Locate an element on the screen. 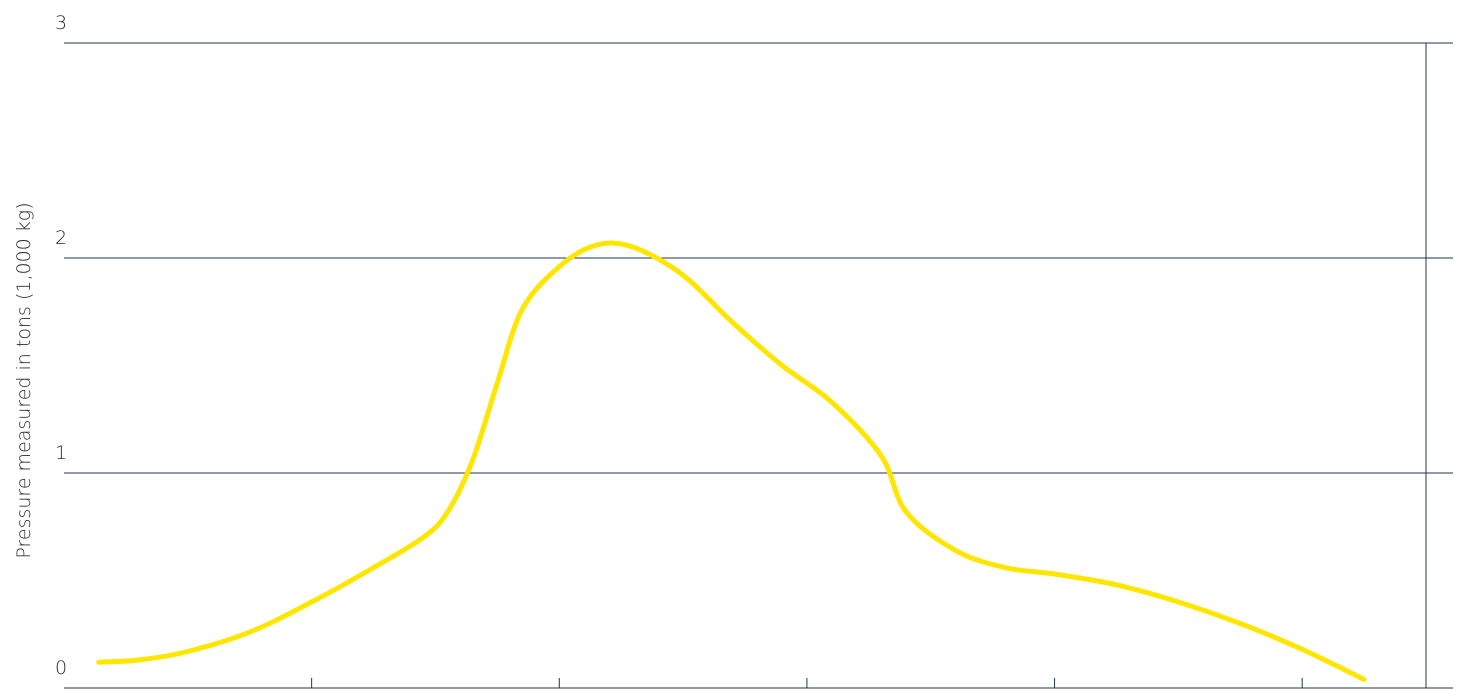 The width and height of the screenshot is (1466, 690). y-tick-label-1: 1 is located at coordinates (61, 453).